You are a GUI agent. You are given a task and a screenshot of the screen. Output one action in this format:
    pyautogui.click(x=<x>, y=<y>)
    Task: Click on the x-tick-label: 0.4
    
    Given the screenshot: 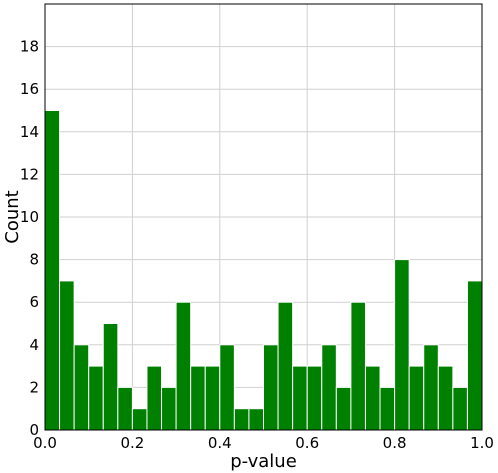 What is the action you would take?
    pyautogui.click(x=220, y=443)
    